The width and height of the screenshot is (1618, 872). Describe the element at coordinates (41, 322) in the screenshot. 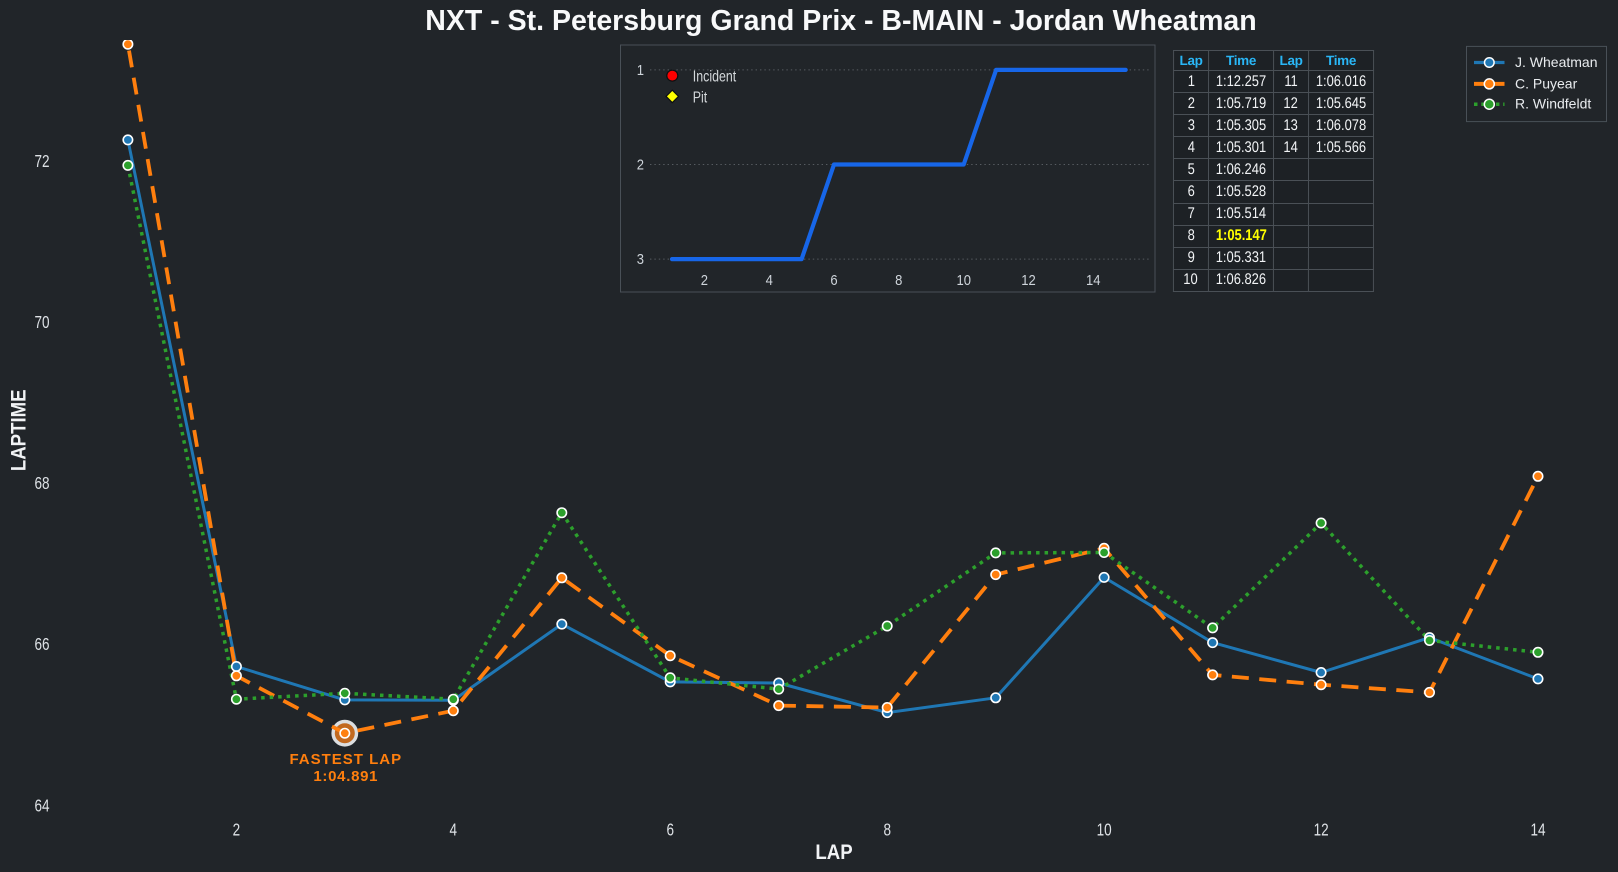

I see `svg-text: 70` at that location.